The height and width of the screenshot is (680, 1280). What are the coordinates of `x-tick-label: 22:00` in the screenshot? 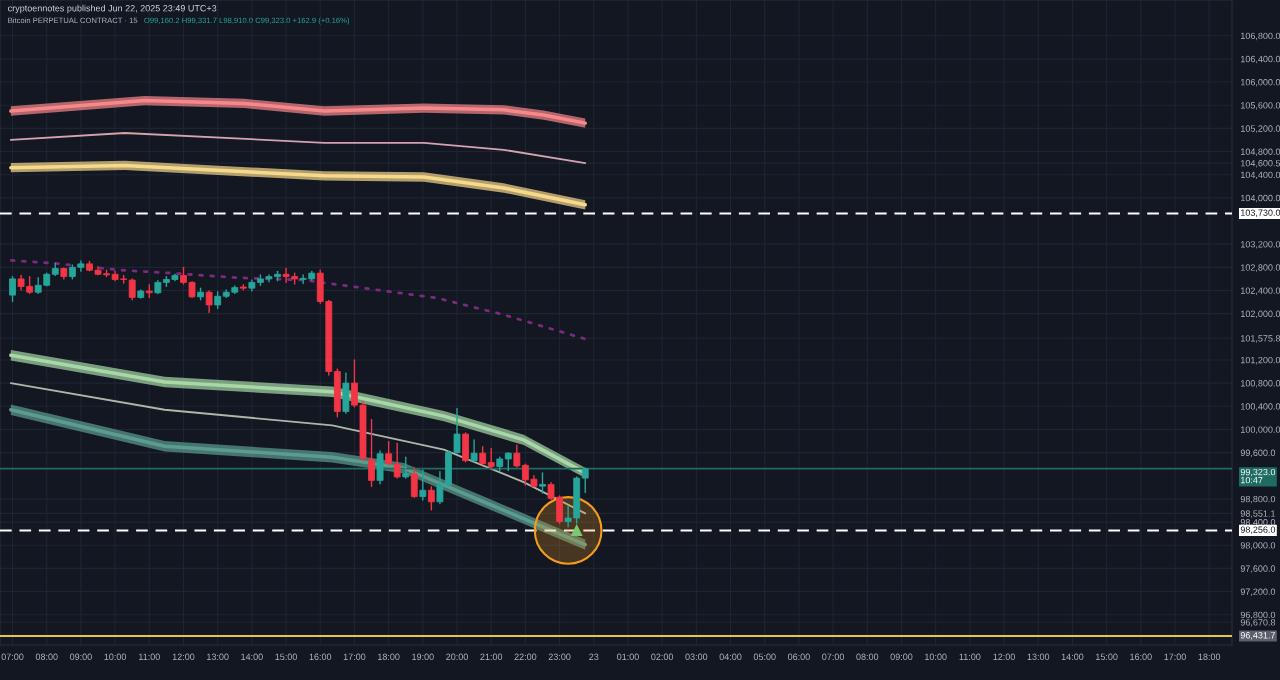 It's located at (525, 656).